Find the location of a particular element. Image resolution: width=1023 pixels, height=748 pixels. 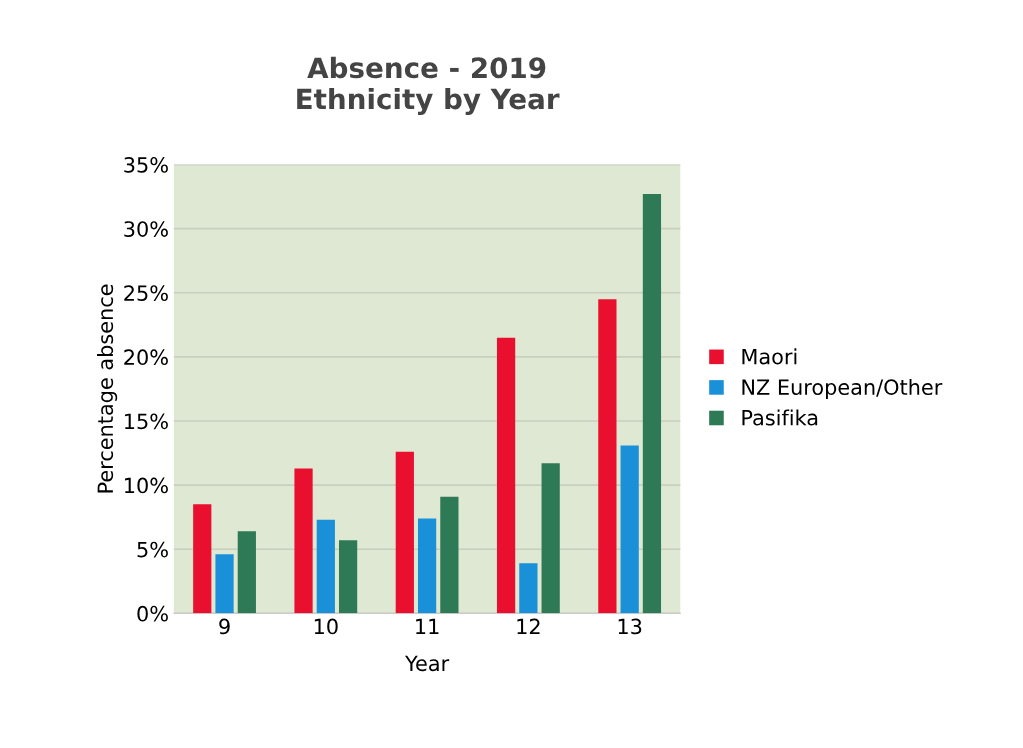

y-tick-label: 25% is located at coordinates (146, 293).